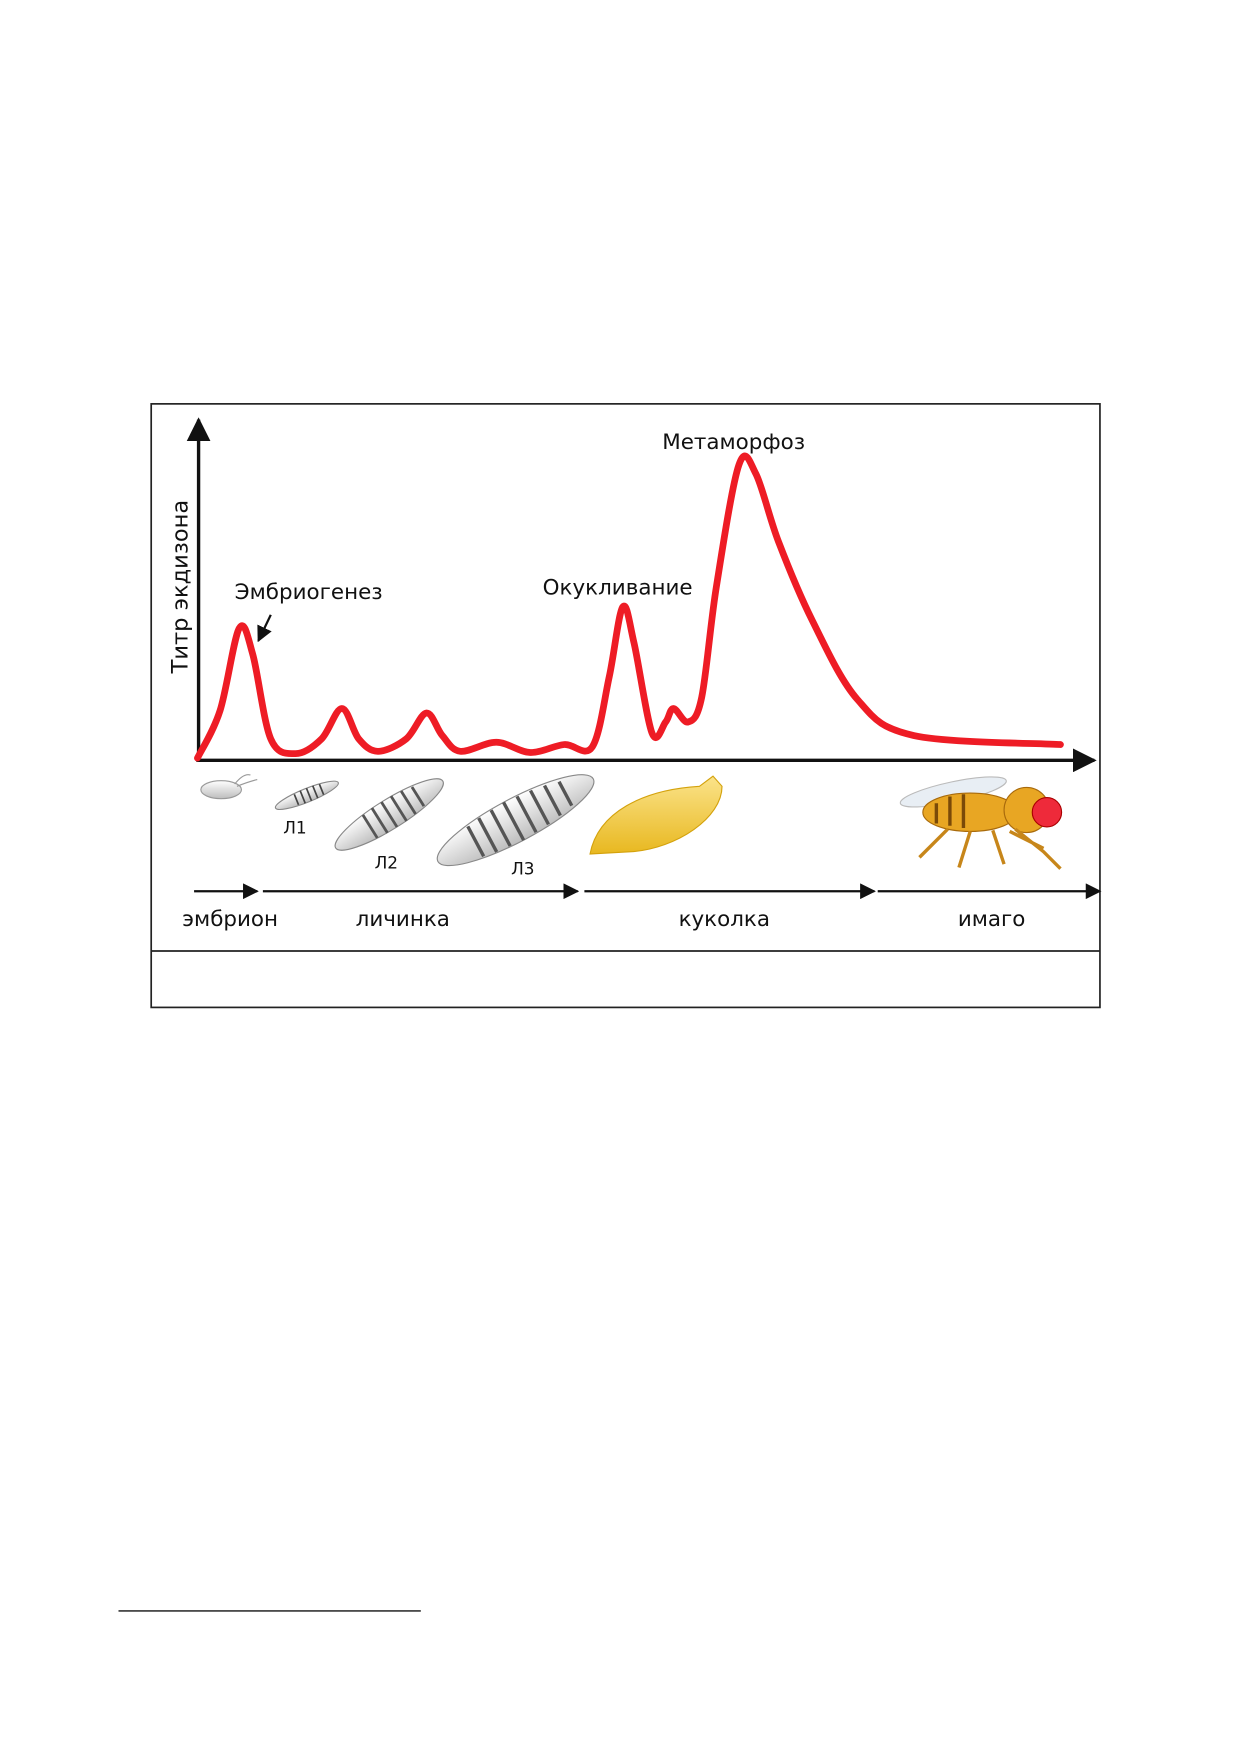 The height and width of the screenshot is (1754, 1241). Describe the element at coordinates (403, 919) in the screenshot. I see `stage-label: личинка` at that location.